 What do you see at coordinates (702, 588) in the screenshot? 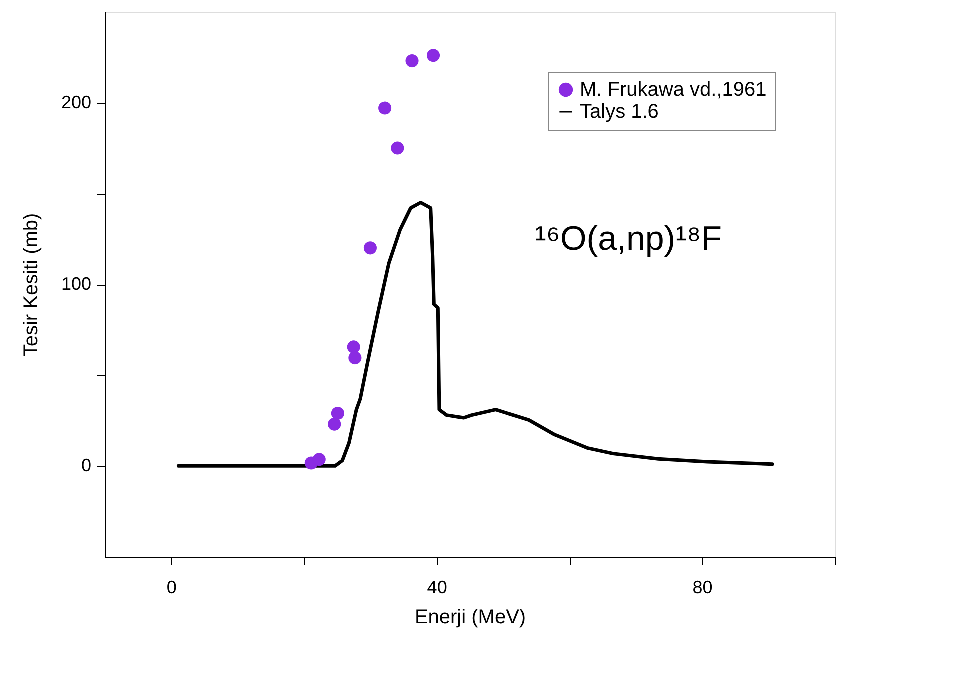
I see `x-tick-label: 80` at bounding box center [702, 588].